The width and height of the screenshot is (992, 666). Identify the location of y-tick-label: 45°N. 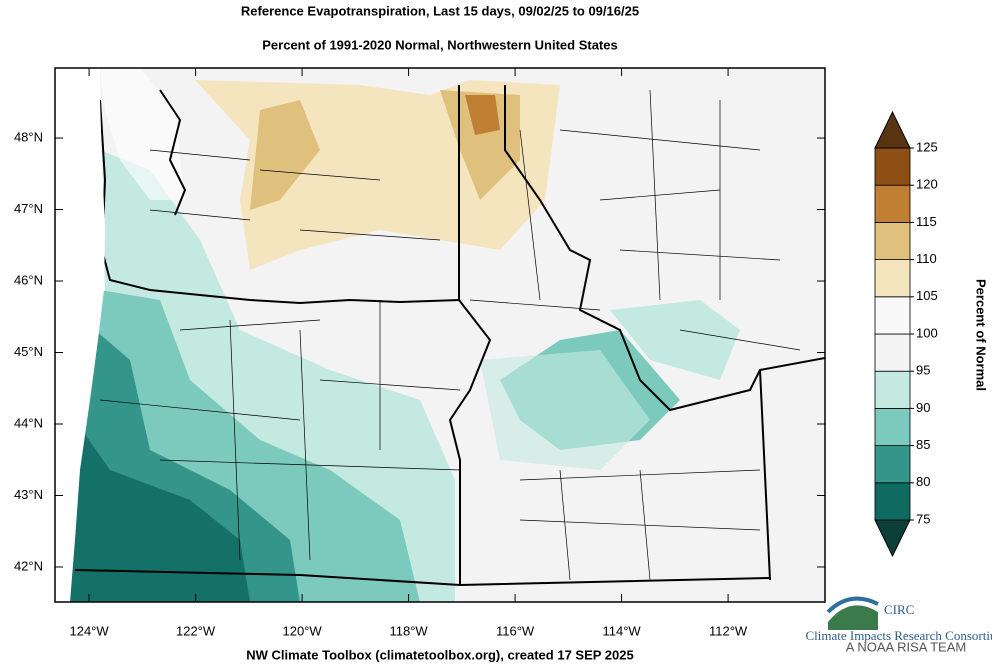
(28, 351).